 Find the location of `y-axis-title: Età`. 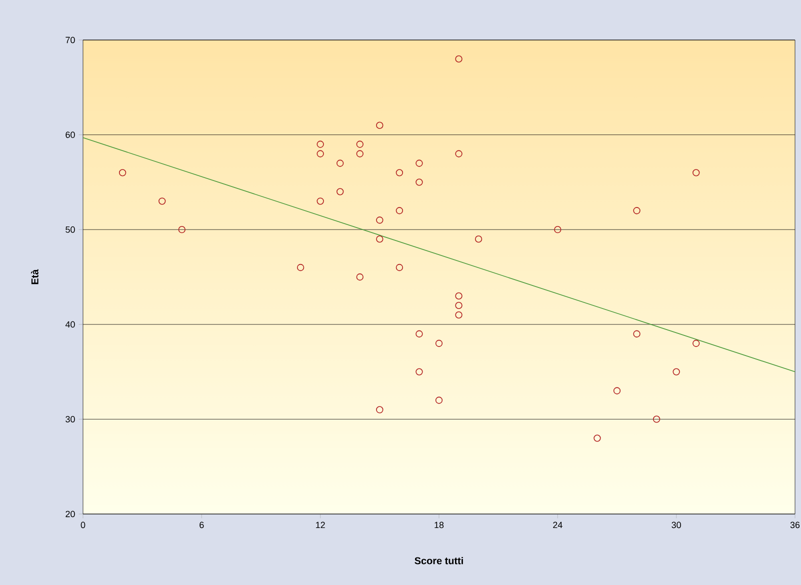

y-axis-title: Età is located at coordinates (34, 276).